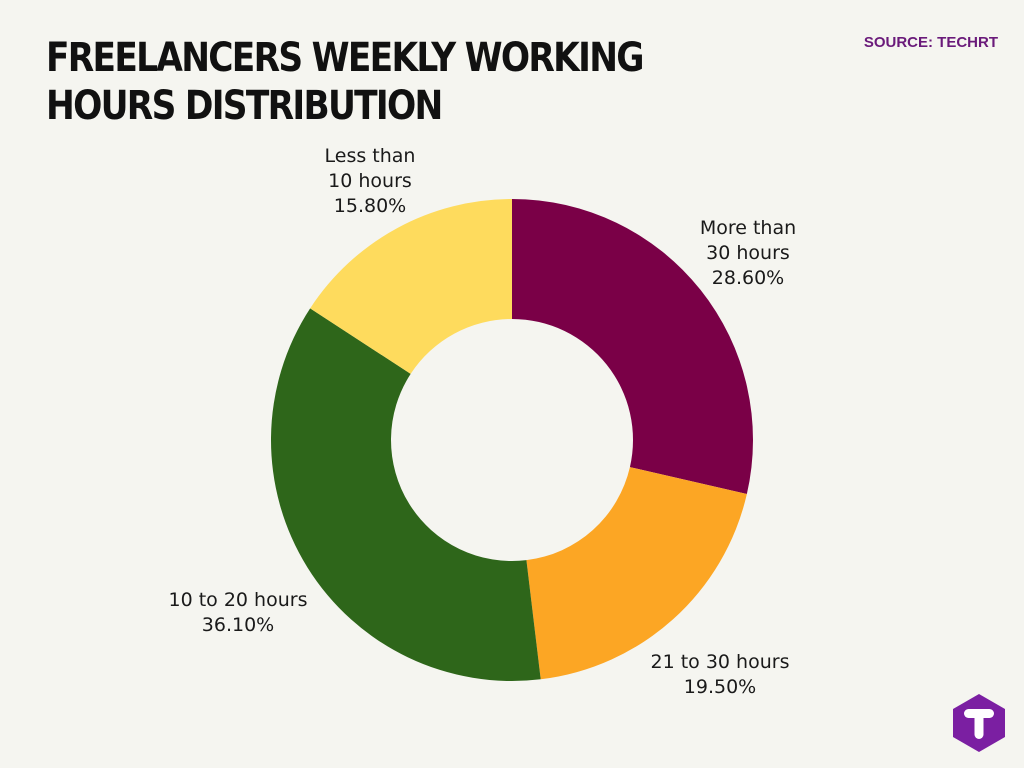  I want to click on slice-name-text: 21 to 30 hours, so click(720, 662).